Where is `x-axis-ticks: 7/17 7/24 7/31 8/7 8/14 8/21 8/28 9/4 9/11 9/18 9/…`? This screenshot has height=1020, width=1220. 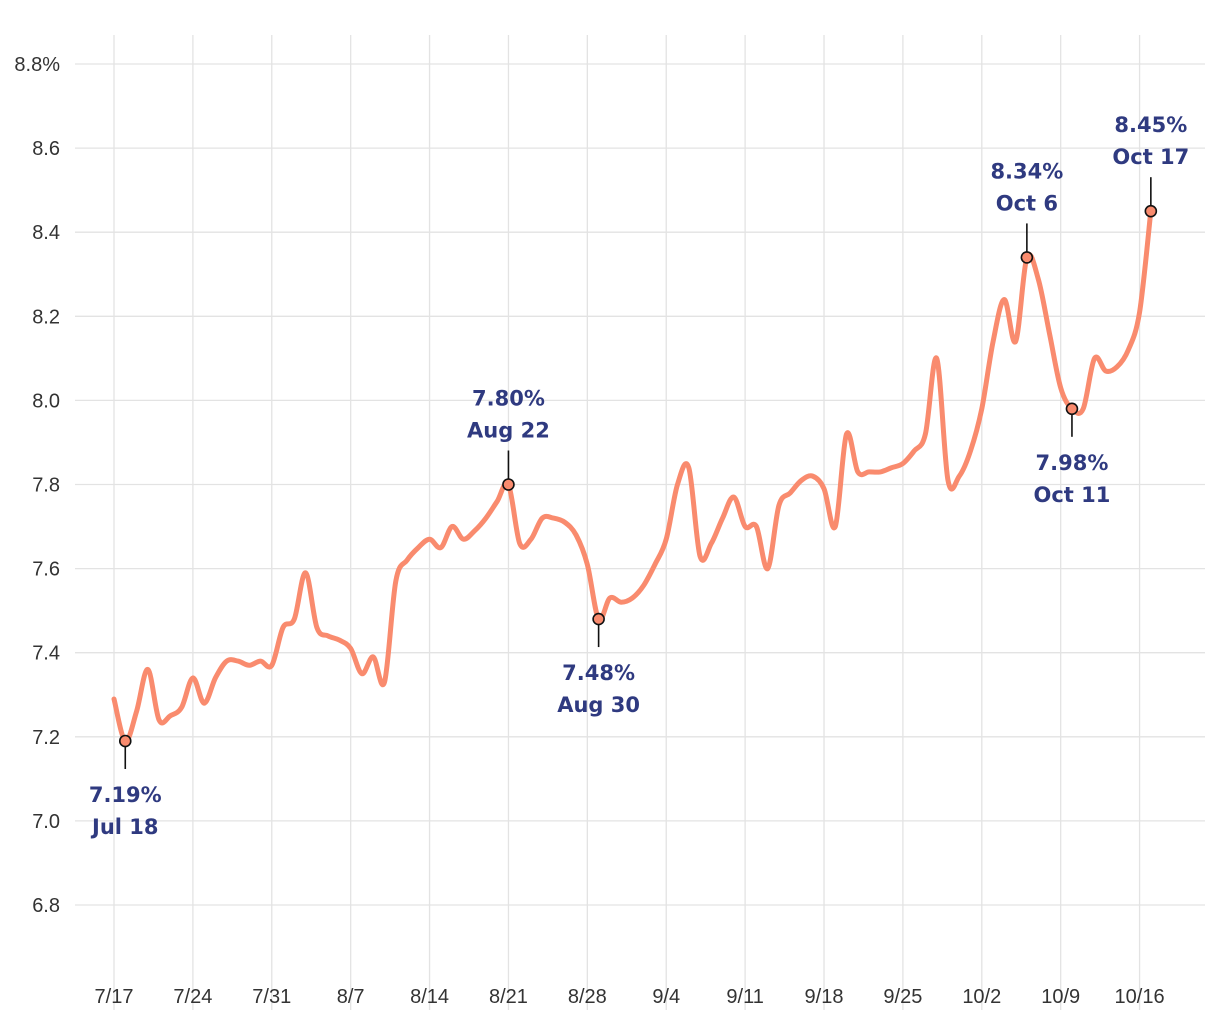 x-axis-ticks: 7/17 7/24 7/31 8/7 8/14 8/21 8/28 9/4 9/11 9/18 9/… is located at coordinates (630, 997).